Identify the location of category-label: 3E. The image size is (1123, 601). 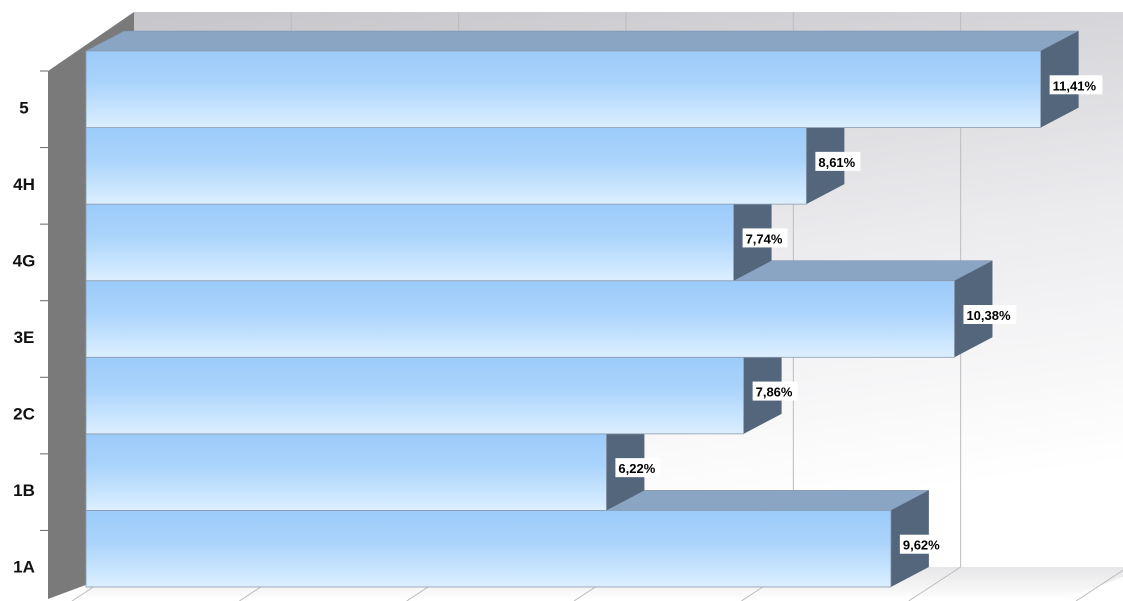
(24, 337).